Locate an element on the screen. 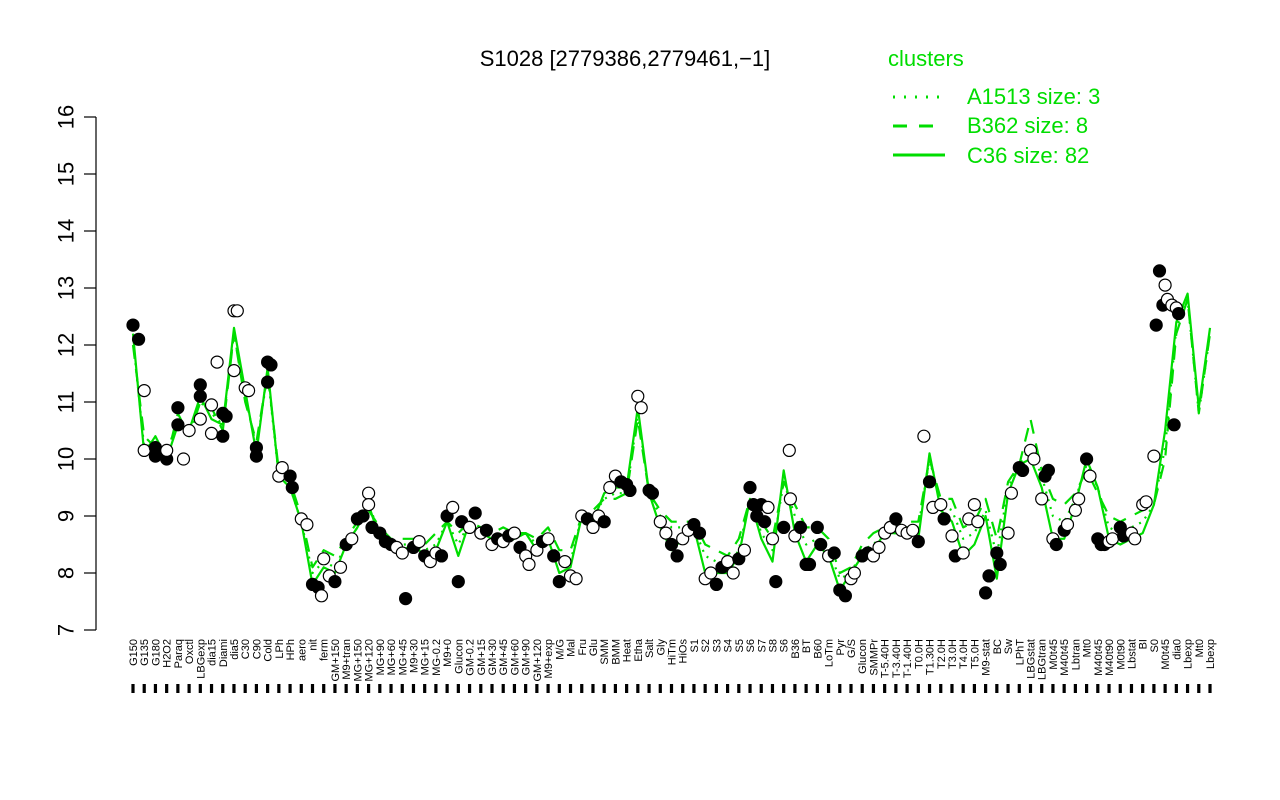 The width and height of the screenshot is (1280, 800). x-tick-label: Diami is located at coordinates (224, 653).